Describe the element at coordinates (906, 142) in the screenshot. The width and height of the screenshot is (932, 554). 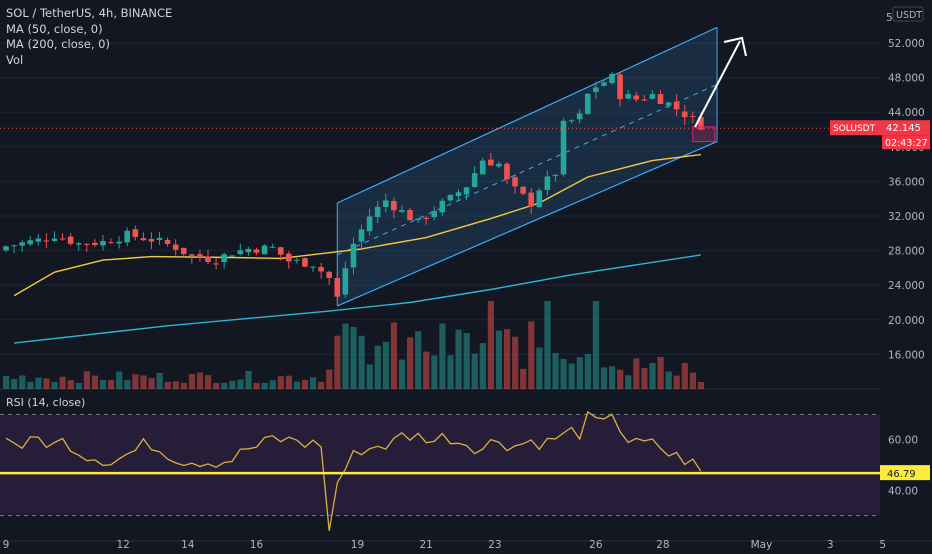
I see `countdown-tag` at that location.